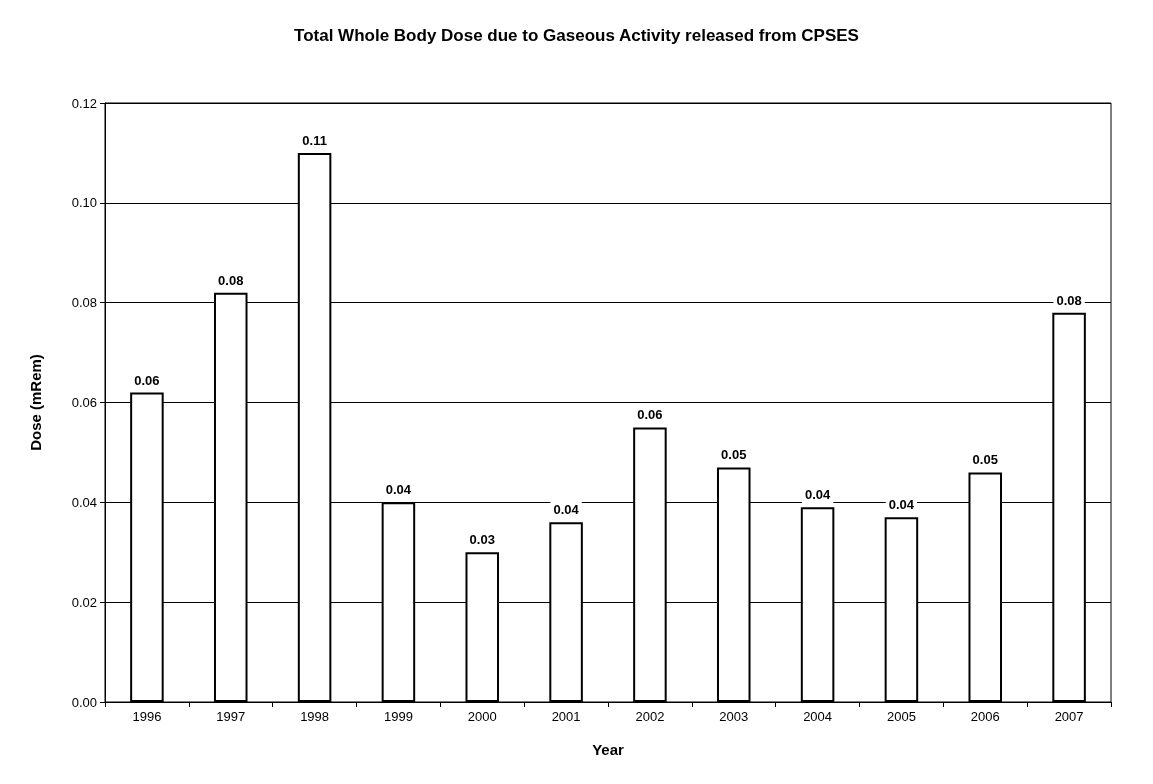  Describe the element at coordinates (147, 716) in the screenshot. I see `x-tick-label: 1996` at that location.